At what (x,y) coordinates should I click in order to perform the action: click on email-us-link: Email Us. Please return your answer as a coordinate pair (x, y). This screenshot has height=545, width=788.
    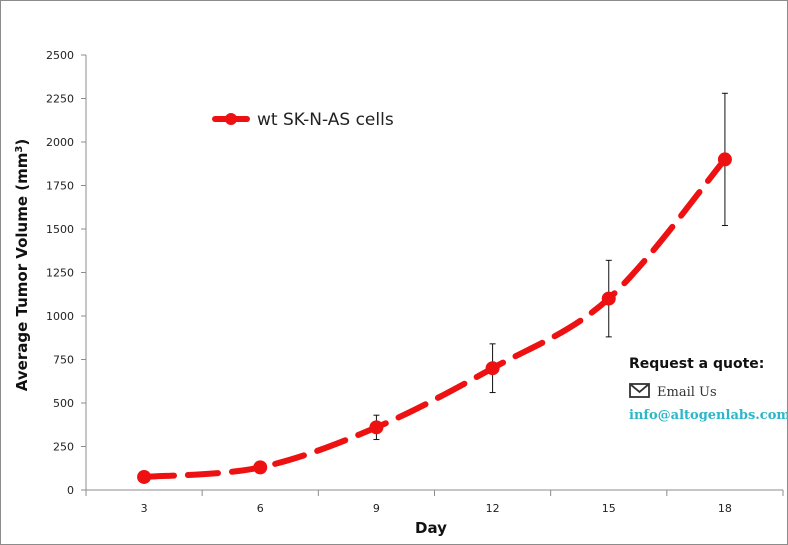
    Looking at the image, I should click on (687, 392).